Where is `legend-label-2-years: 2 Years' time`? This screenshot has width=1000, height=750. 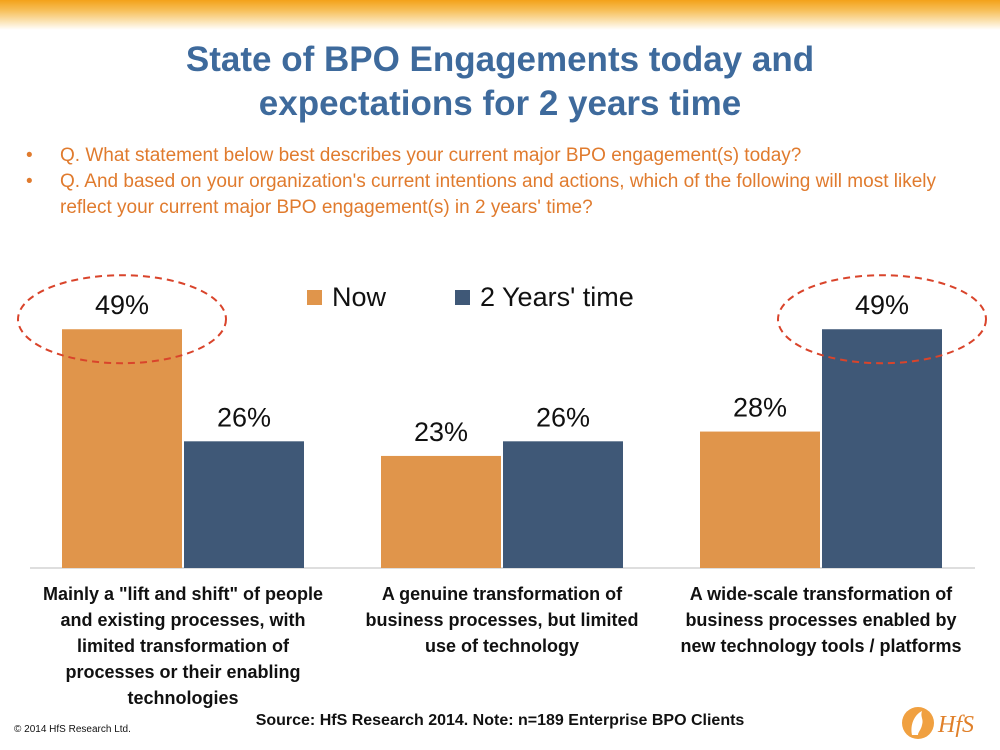
legend-label-2-years: 2 Years' time is located at coordinates (557, 297).